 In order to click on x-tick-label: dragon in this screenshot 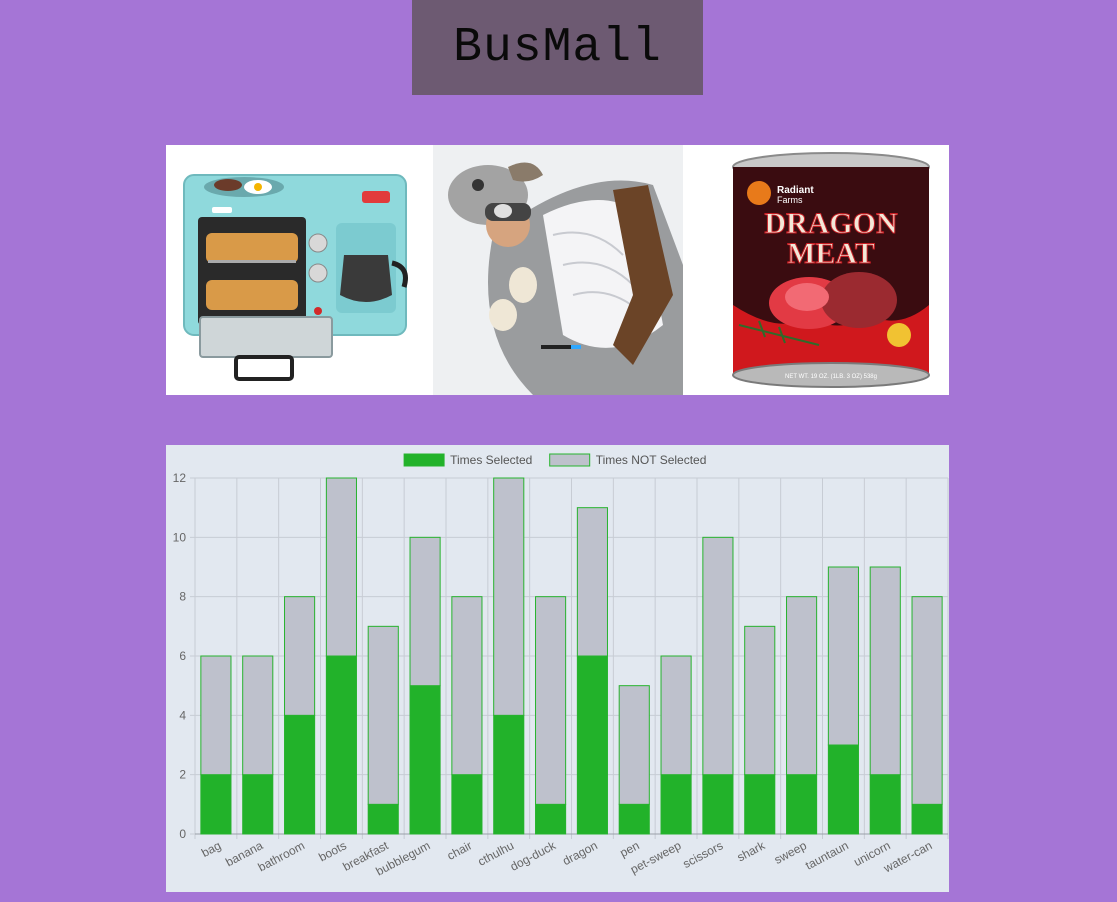, I will do `click(580, 853)`.